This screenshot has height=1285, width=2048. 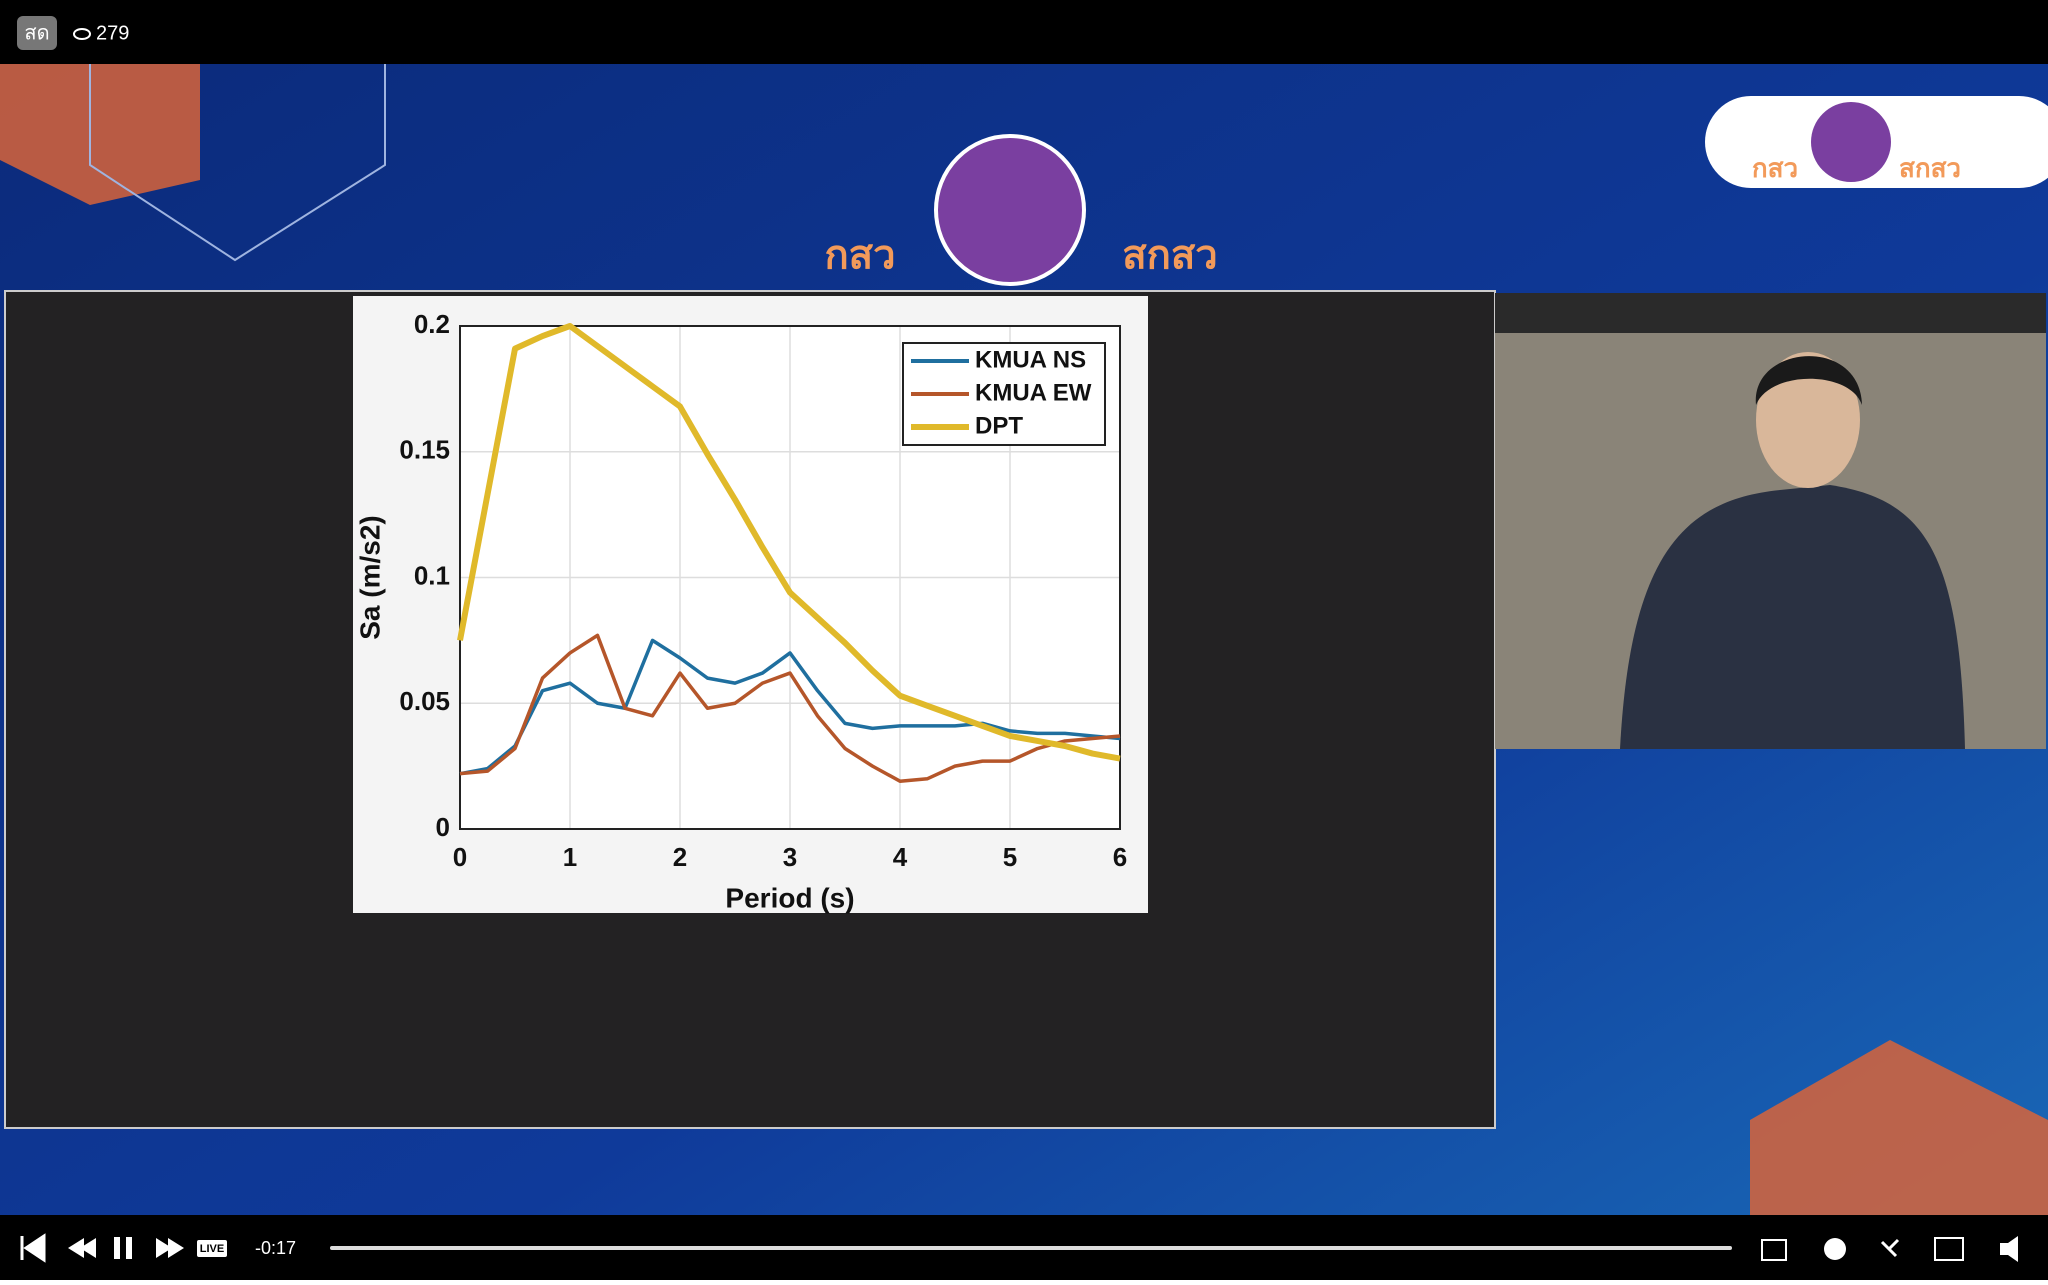 I want to click on viewers-icon, so click(x=82, y=34).